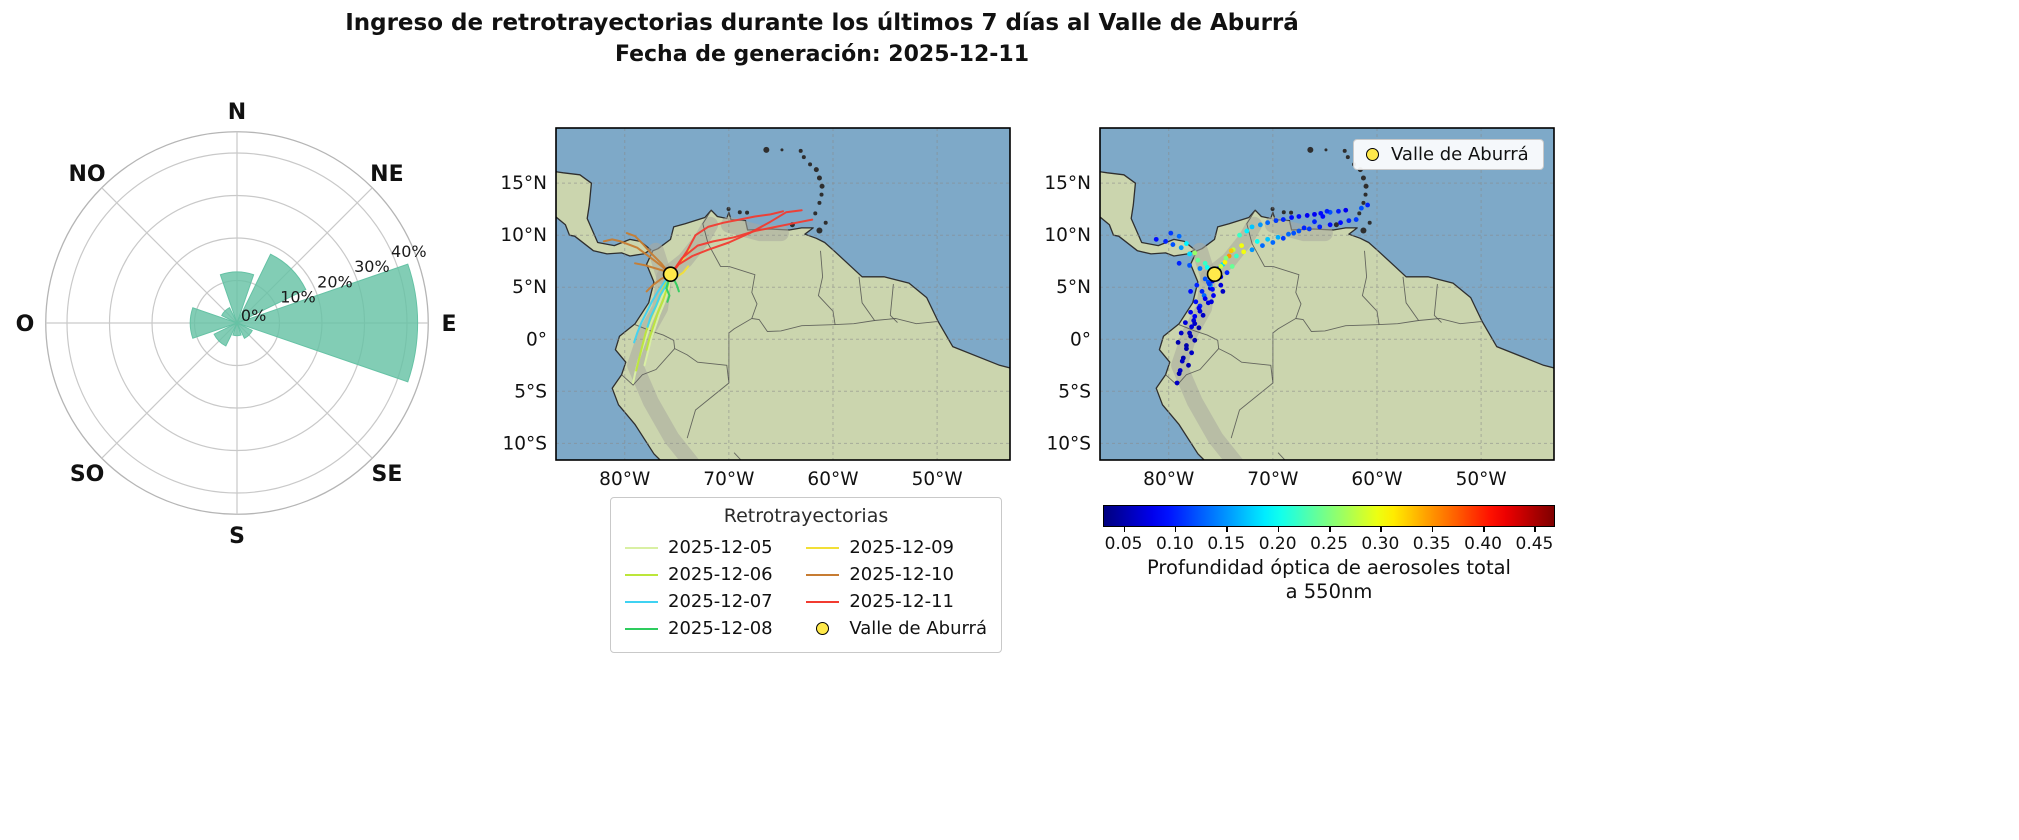 This screenshot has height=840, width=2019. What do you see at coordinates (230, 316) in the screenshot?
I see `windrose-petal-NO` at bounding box center [230, 316].